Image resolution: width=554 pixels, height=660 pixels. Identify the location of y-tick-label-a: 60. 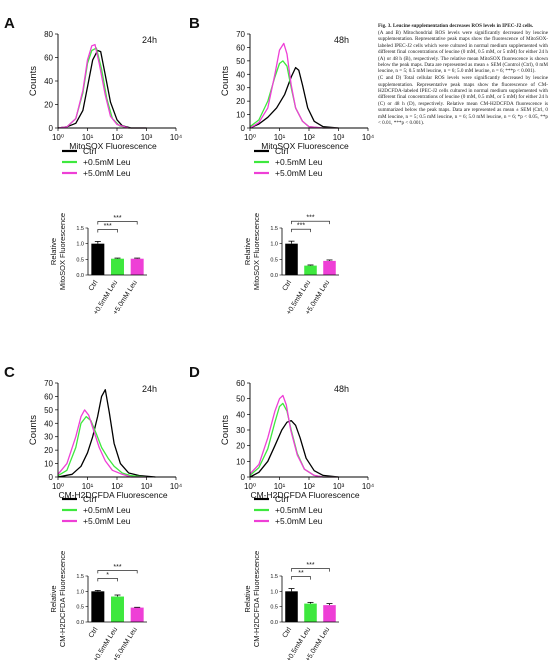
(48, 58).